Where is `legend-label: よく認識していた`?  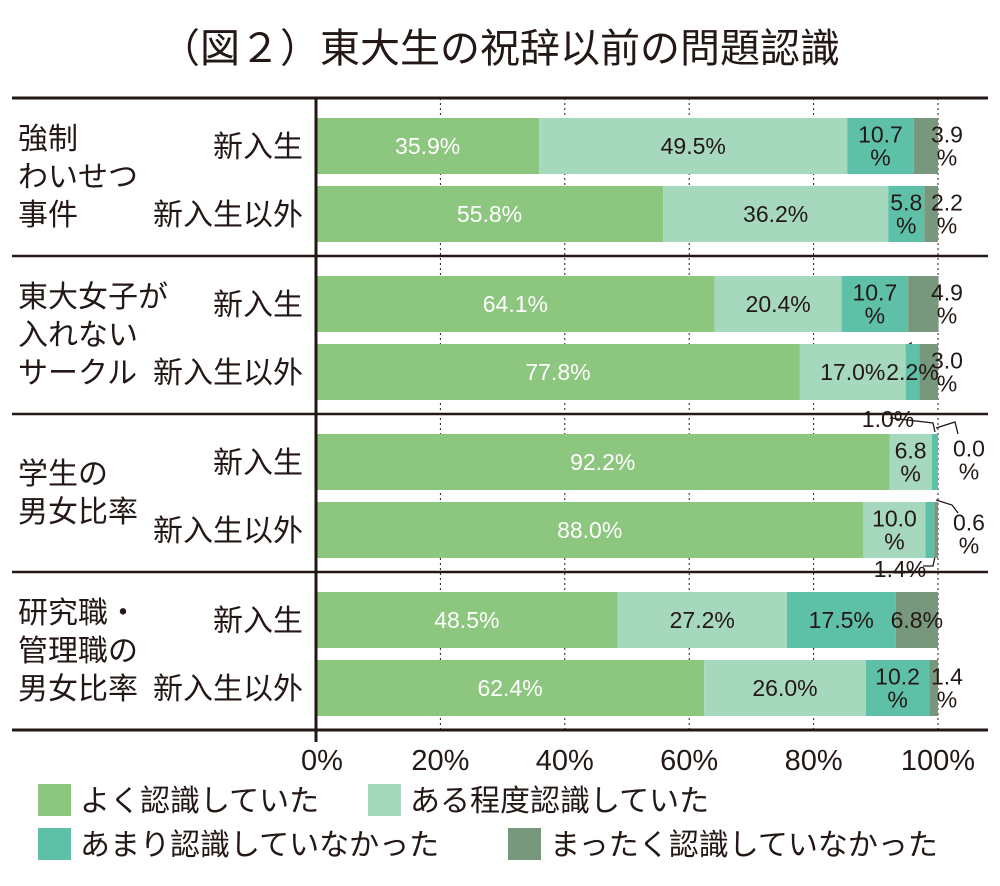
legend-label: よく認識していた is located at coordinates (199, 801).